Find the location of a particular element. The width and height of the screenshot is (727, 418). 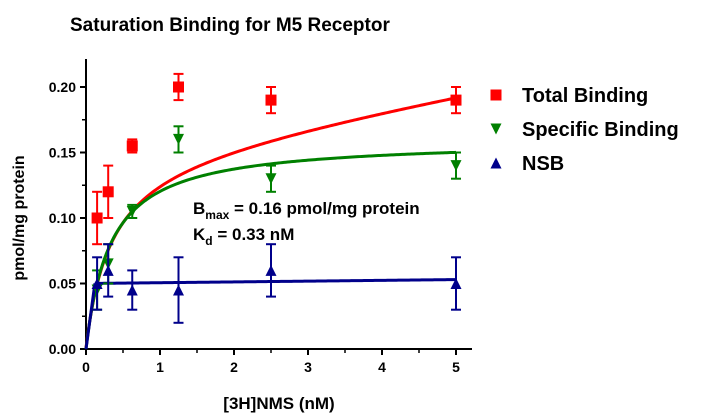

legend-label-nsb: NSB is located at coordinates (543, 164).